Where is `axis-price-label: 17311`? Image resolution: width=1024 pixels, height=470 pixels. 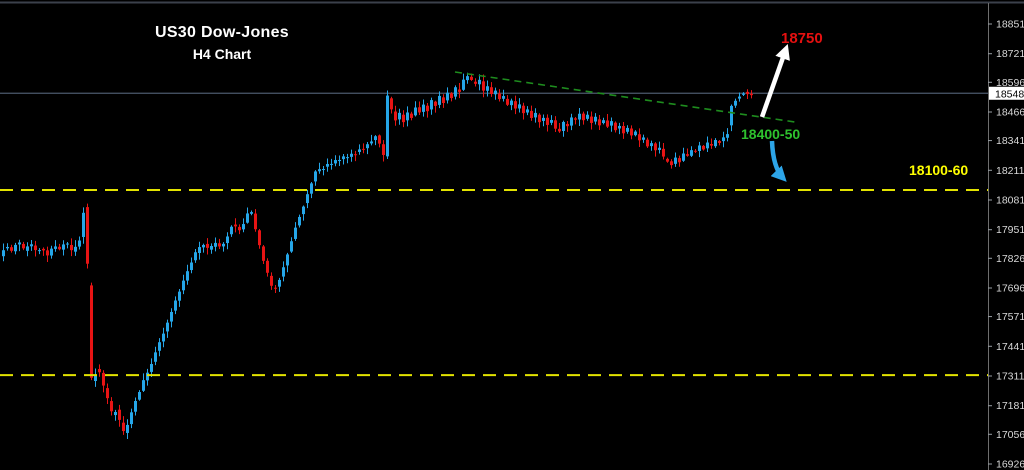
axis-price-label: 17311 is located at coordinates (1010, 377).